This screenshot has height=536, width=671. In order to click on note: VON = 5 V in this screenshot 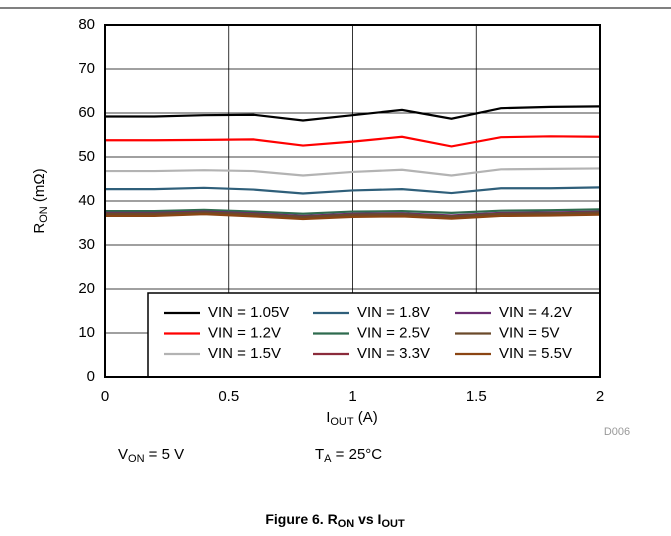, I will do `click(151, 455)`.